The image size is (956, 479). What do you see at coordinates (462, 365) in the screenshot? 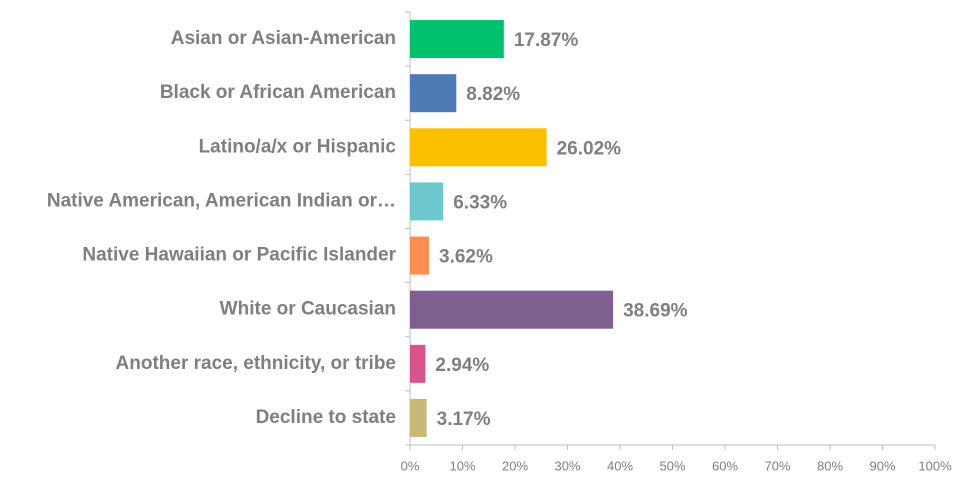
I see `value-label: 2.94%` at bounding box center [462, 365].